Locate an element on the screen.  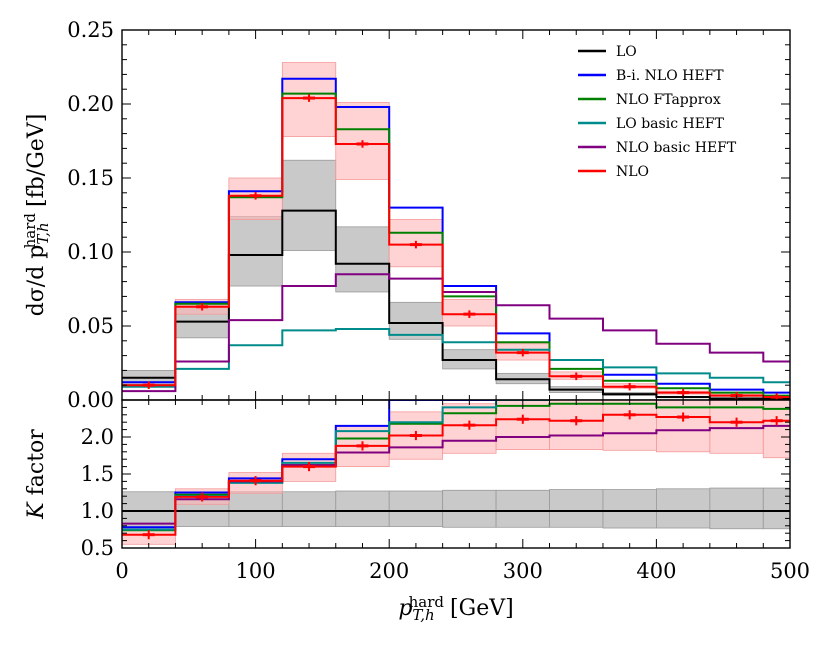
bottom-y-axis-title: K factor is located at coordinates (36, 474).